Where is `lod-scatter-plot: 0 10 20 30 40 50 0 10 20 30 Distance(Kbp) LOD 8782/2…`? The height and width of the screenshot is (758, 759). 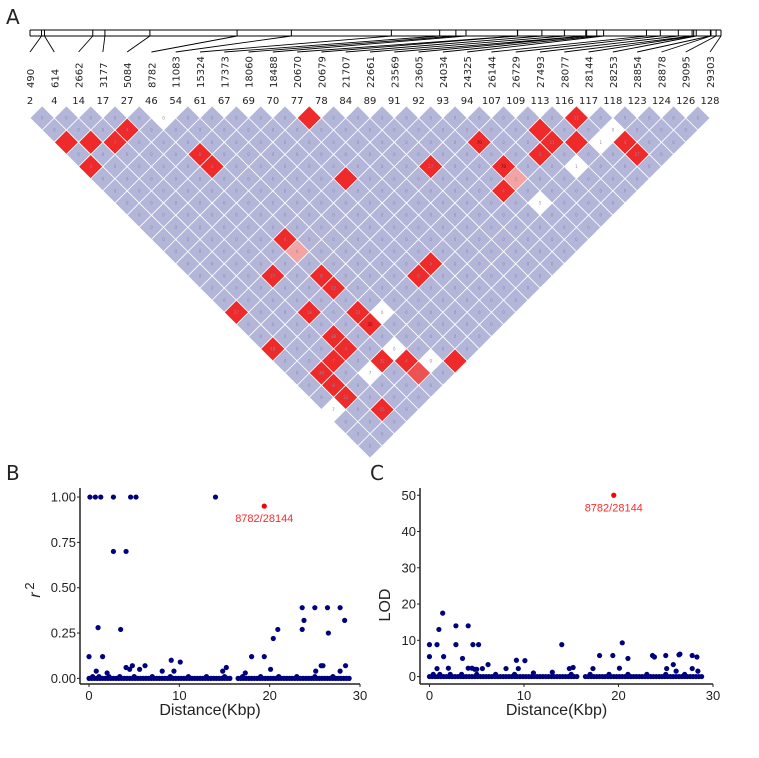
lod-scatter-plot: 0 10 20 30 40 50 0 10 20 30 Distance(Kbp) LOD 8782/2… is located at coordinates (548, 603).